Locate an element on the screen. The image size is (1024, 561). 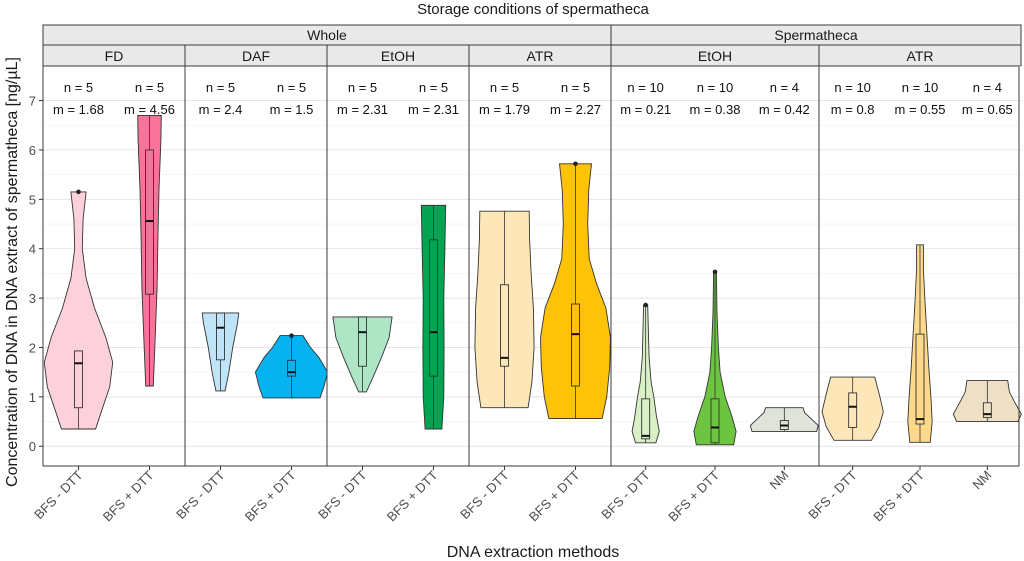
panel-4: n = 5 m = 1.79 n = 5 m = 2.27 is located at coordinates (540, 266).